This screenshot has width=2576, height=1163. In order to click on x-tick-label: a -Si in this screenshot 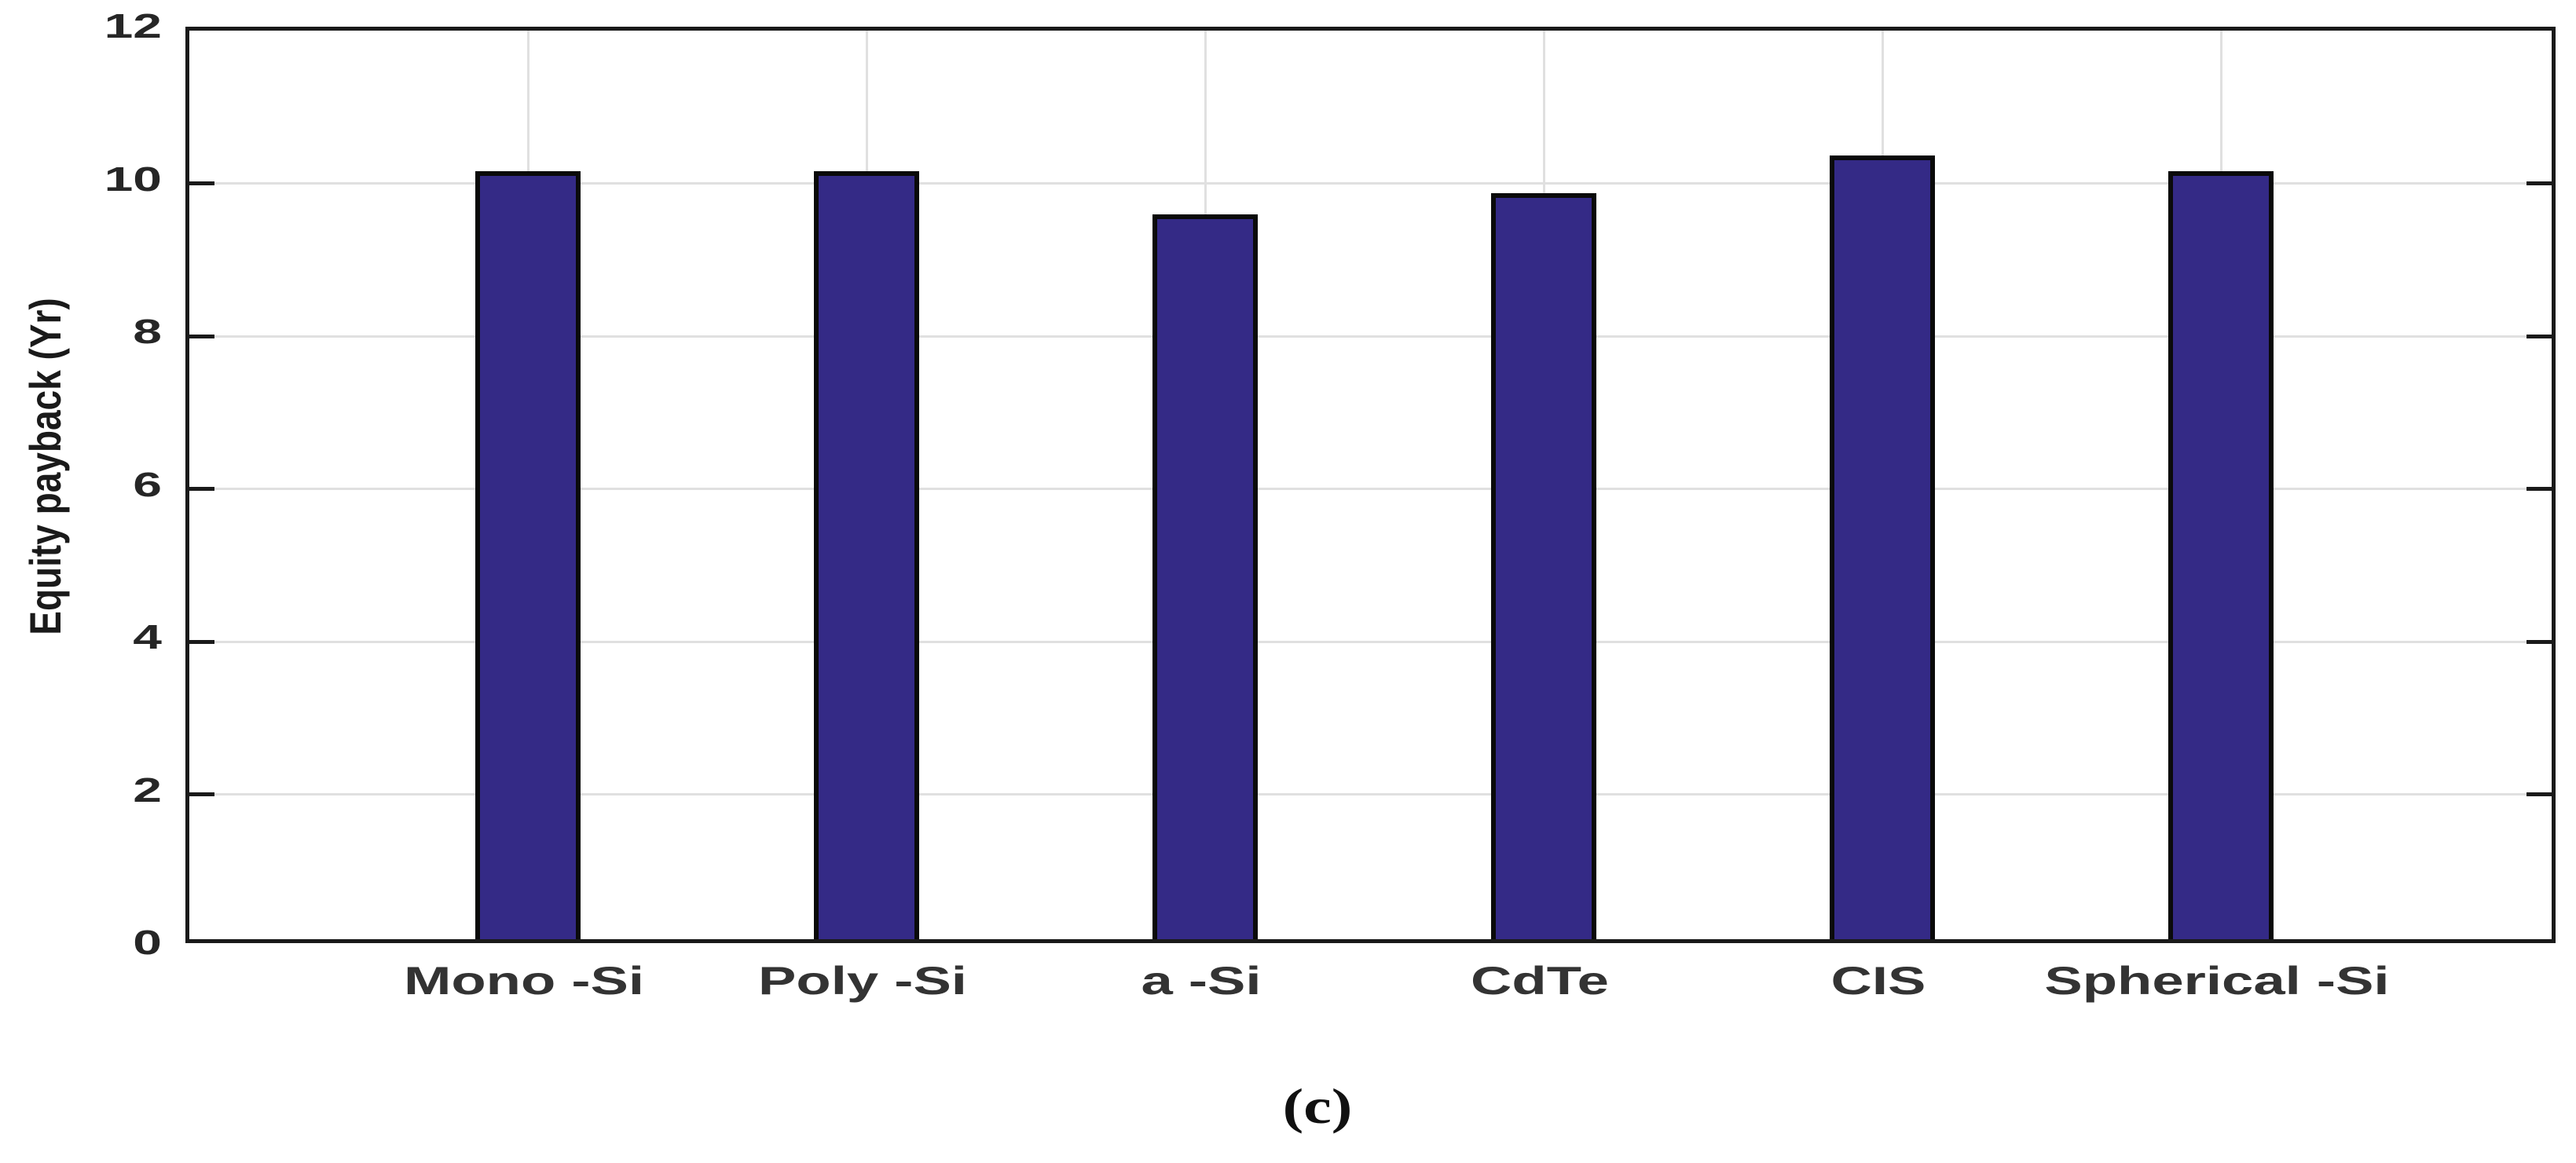, I will do `click(1201, 981)`.